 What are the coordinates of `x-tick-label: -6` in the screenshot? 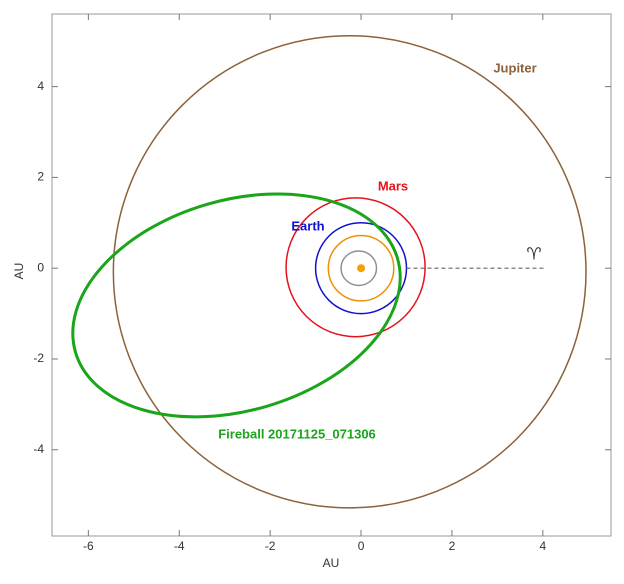 It's located at (88, 546).